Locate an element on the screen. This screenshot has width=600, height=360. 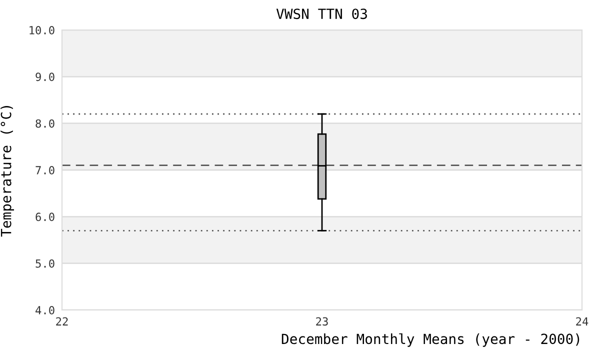
y-axis-title: Temperature (°C) is located at coordinates (7, 171).